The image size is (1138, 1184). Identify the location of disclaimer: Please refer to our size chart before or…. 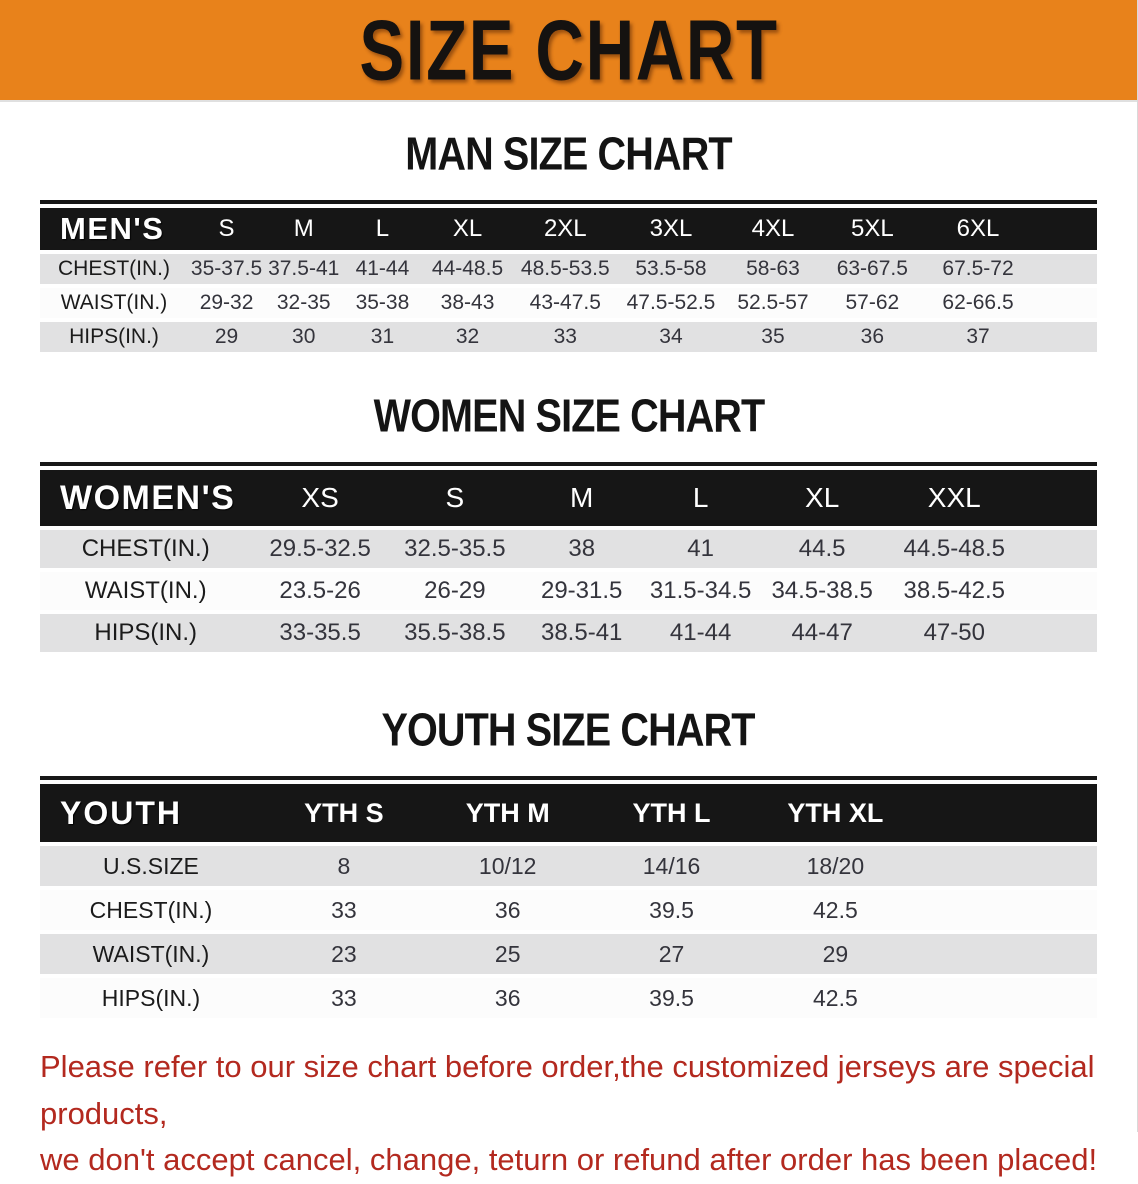
(578, 1114).